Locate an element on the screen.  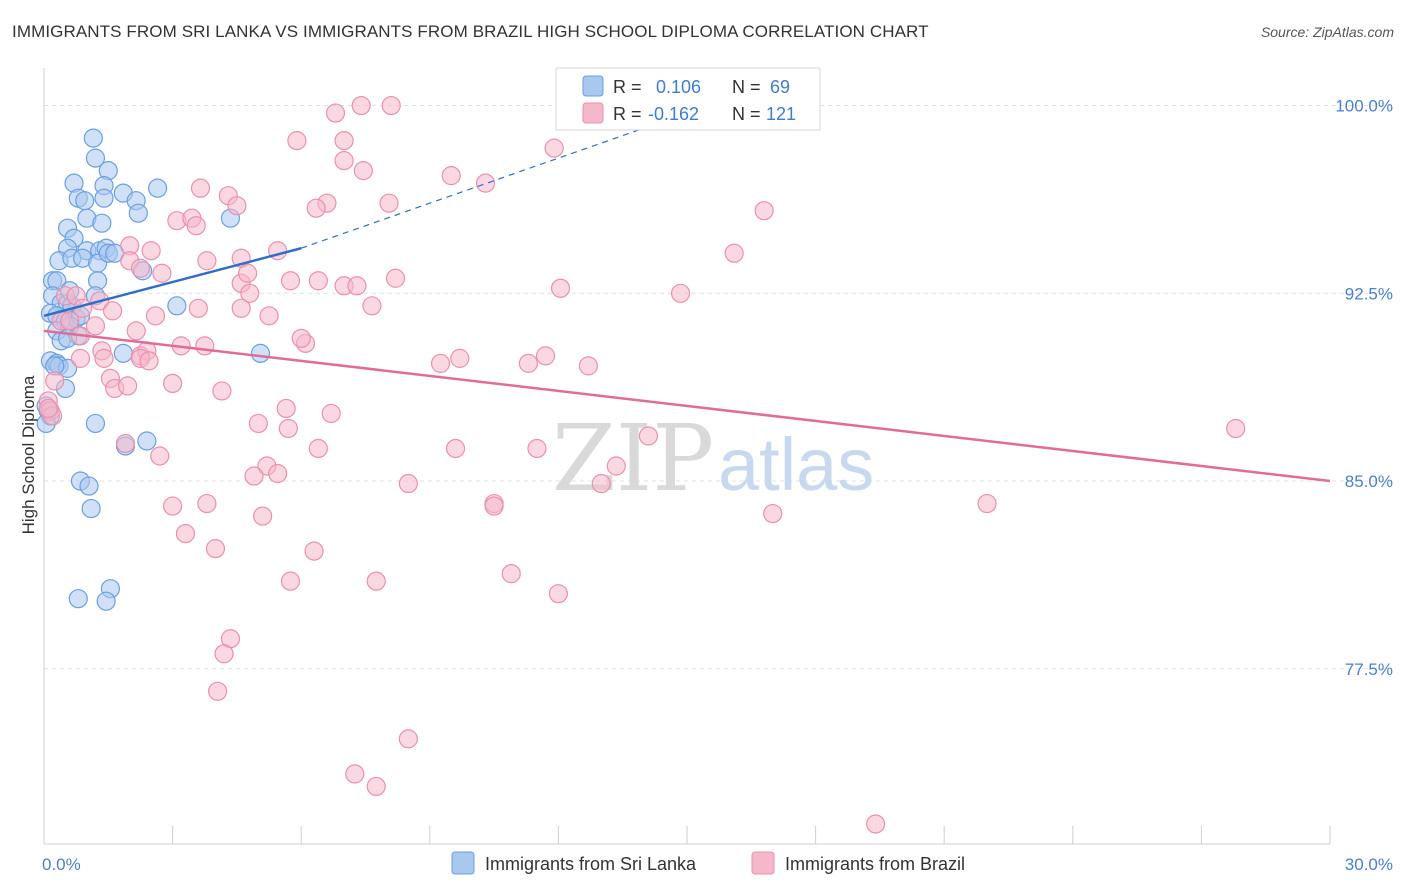
legend-n-label-2: N = is located at coordinates (746, 114).